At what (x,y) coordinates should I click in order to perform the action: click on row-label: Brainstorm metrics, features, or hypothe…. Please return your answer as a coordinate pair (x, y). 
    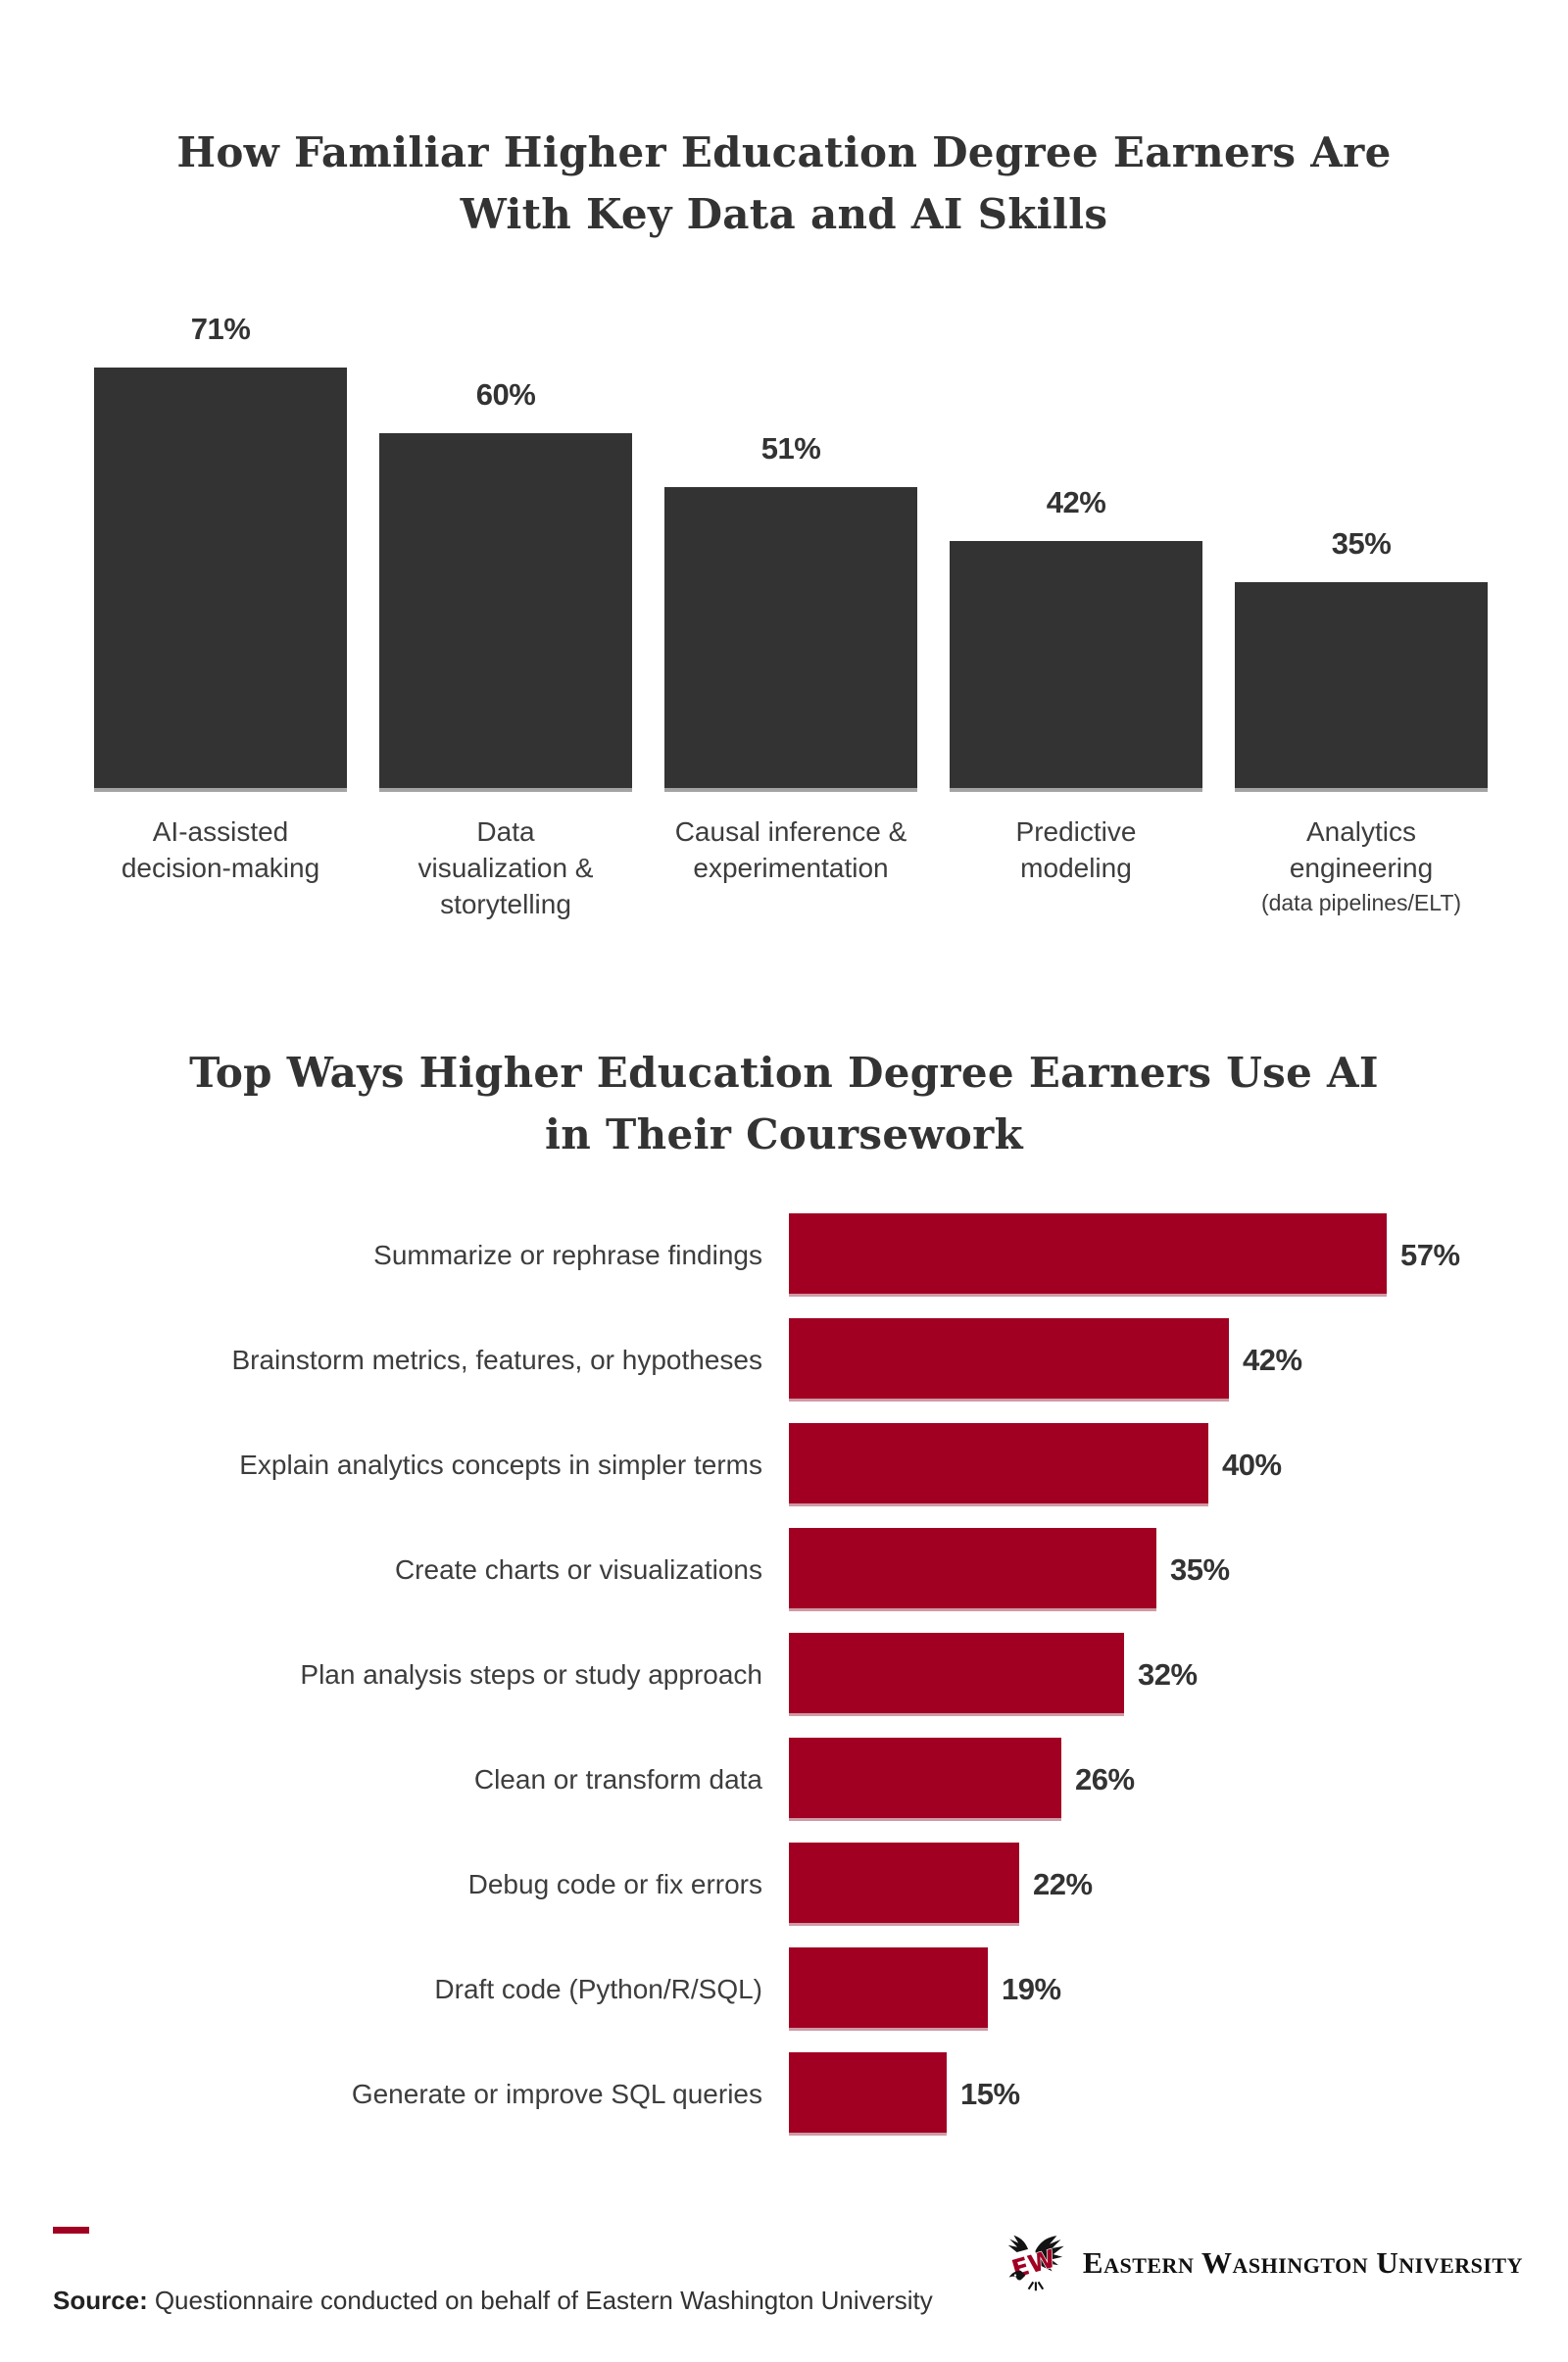
    Looking at the image, I should click on (496, 1359).